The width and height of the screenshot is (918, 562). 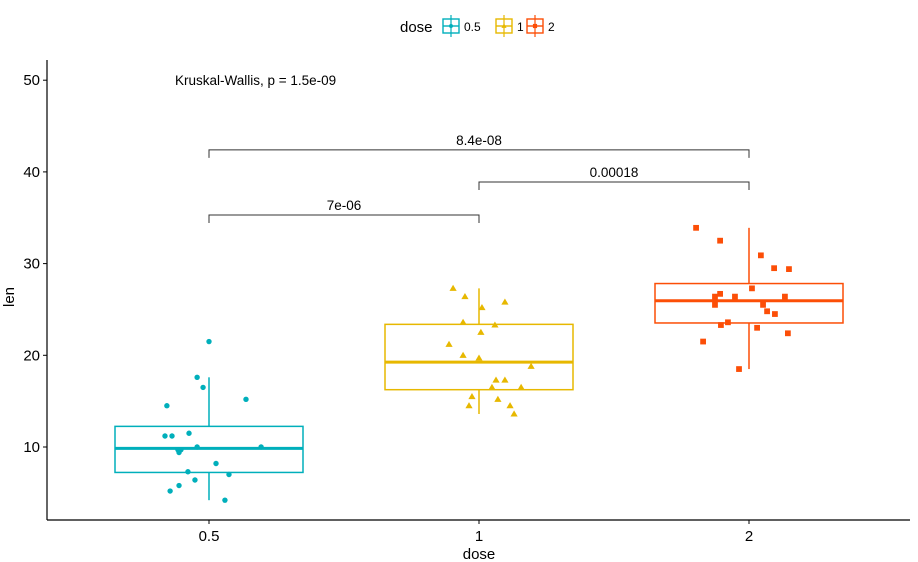 What do you see at coordinates (209, 420) in the screenshot?
I see `box-group-0.5` at bounding box center [209, 420].